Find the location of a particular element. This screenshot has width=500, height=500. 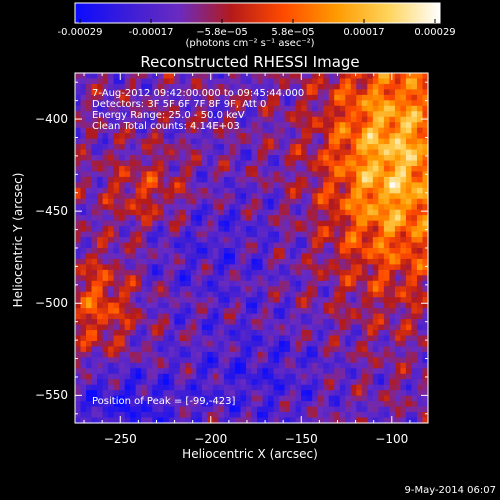

x-tick-label: −250 is located at coordinates (120, 439).